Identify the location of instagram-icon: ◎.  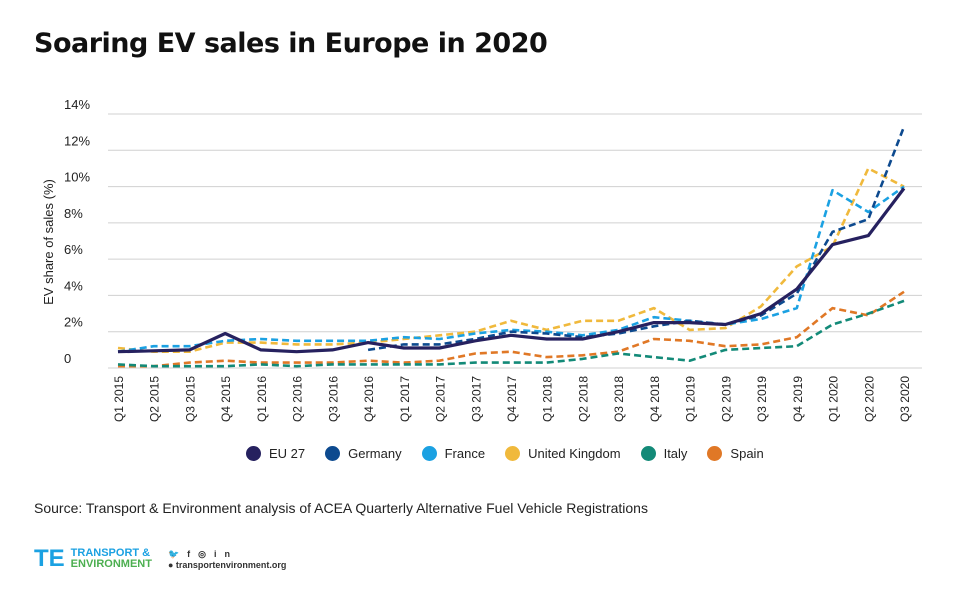
(206, 553).